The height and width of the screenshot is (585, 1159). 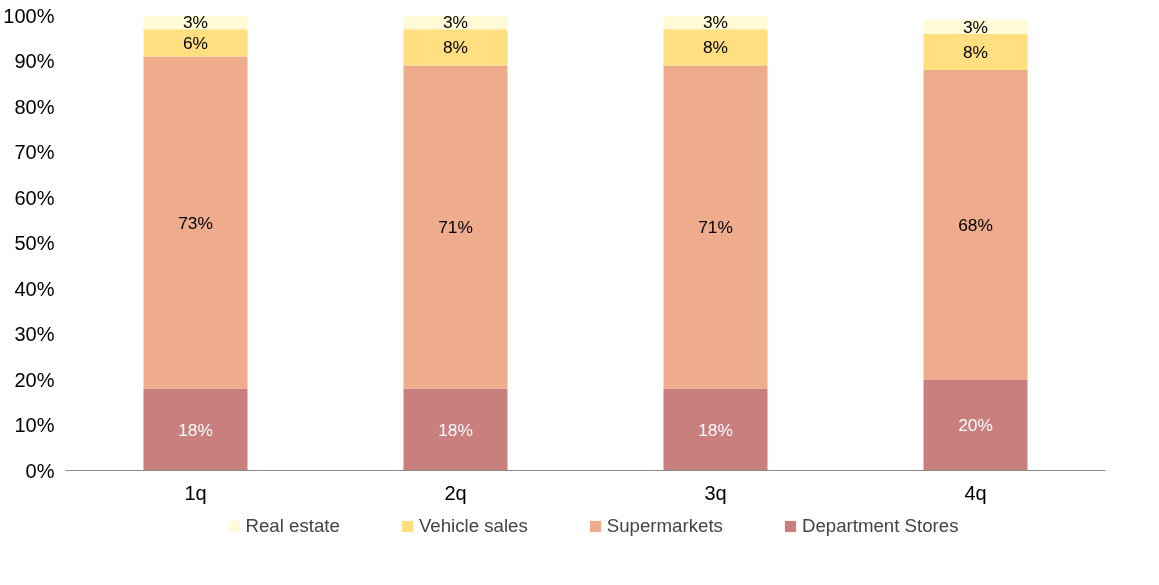 I want to click on x-tick-label: 1q, so click(x=195, y=492).